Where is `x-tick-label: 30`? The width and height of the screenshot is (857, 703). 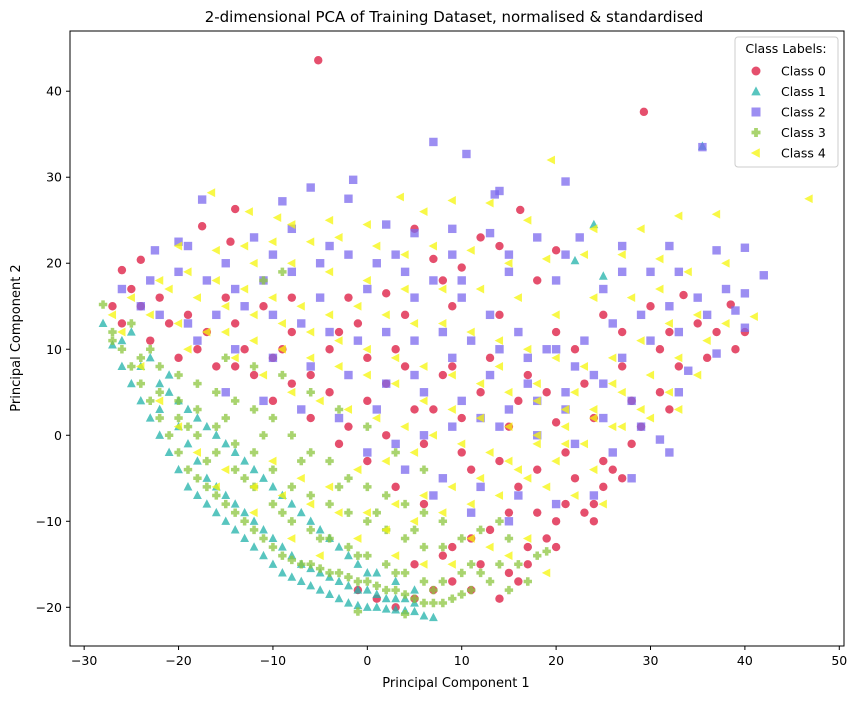 x-tick-label: 30 is located at coordinates (651, 660).